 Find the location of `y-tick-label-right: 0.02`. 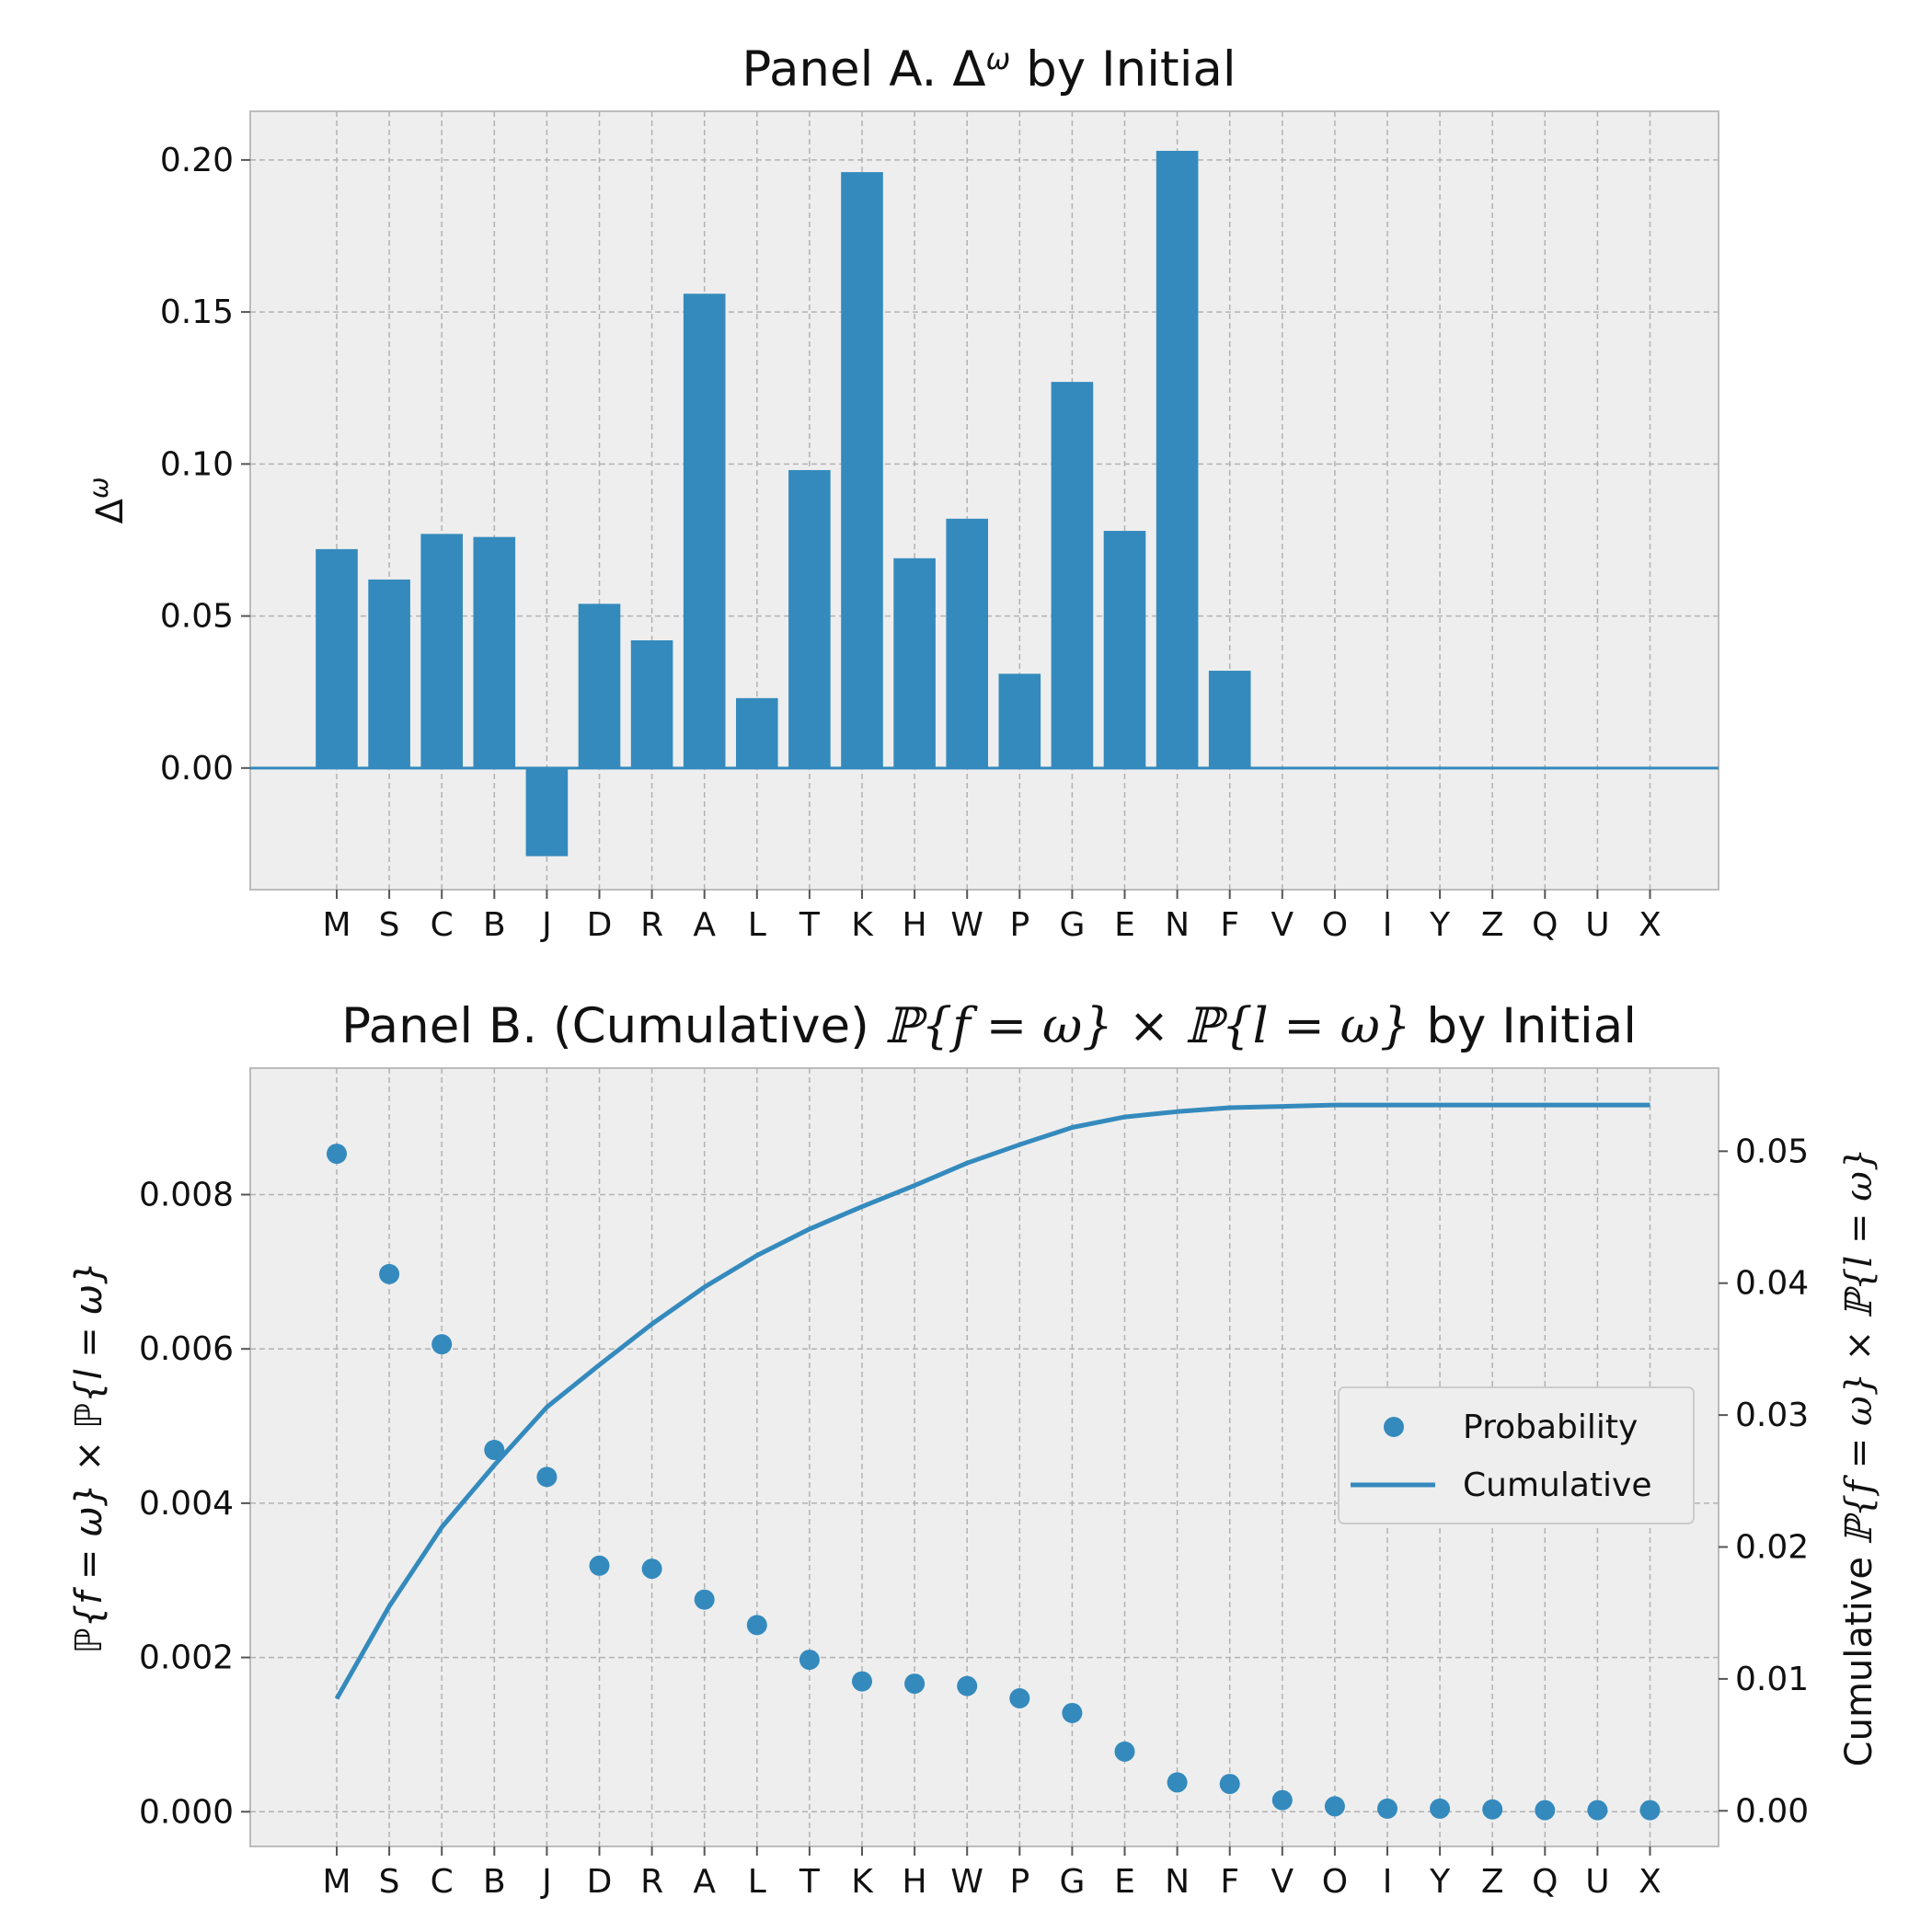

y-tick-label-right: 0.02 is located at coordinates (1772, 1548).